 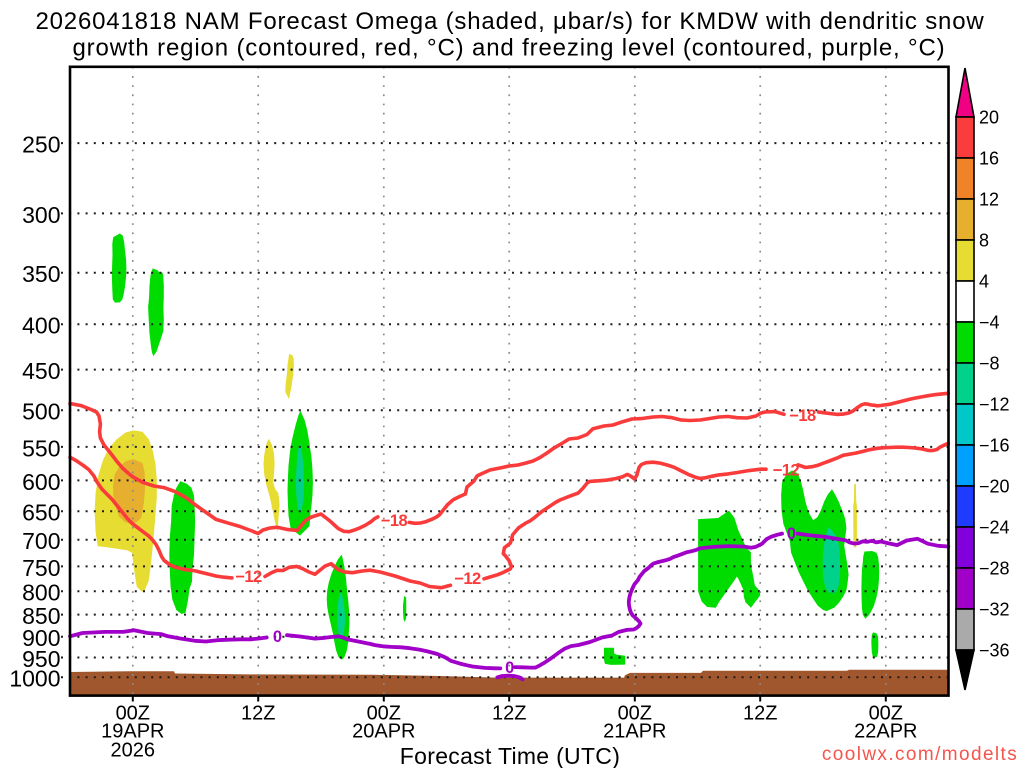 What do you see at coordinates (989, 118) in the screenshot?
I see `svg-text: 20` at bounding box center [989, 118].